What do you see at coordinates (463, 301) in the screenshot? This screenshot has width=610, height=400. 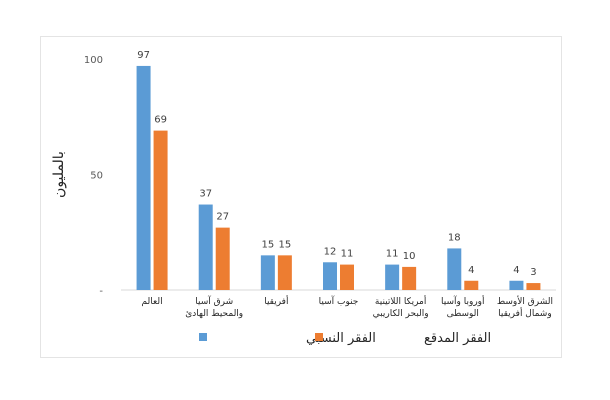 I see `x-tick-label: أوروبا وآسيا` at bounding box center [463, 301].